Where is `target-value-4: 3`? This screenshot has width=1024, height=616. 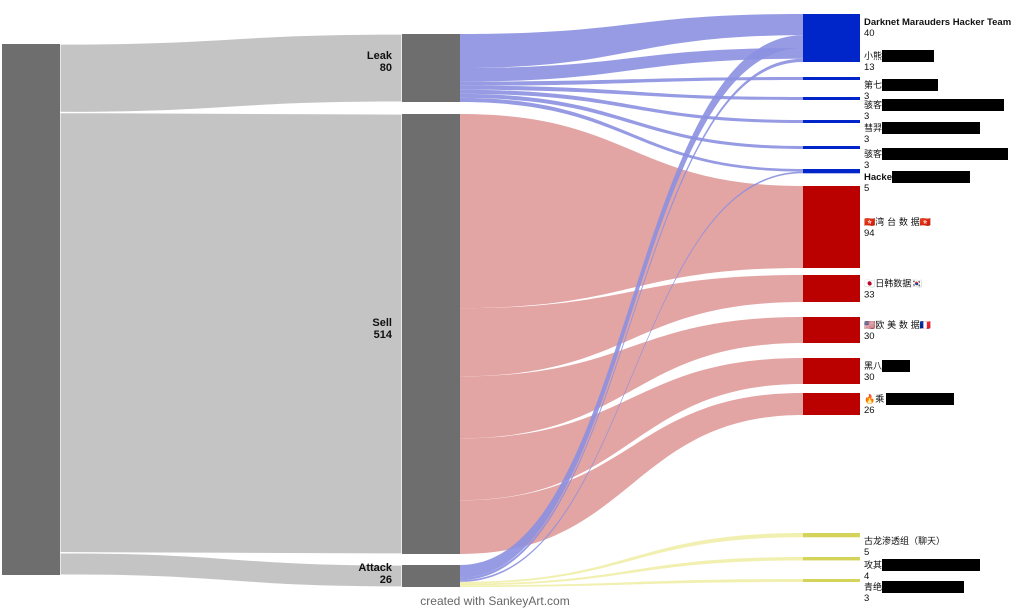 target-value-4: 3 is located at coordinates (866, 139).